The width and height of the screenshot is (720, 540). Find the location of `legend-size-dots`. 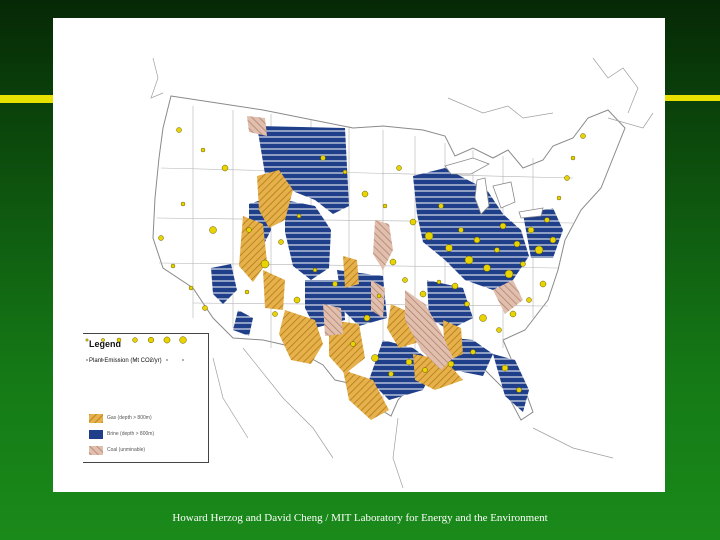

legend-size-dots is located at coordinates (136, 348).